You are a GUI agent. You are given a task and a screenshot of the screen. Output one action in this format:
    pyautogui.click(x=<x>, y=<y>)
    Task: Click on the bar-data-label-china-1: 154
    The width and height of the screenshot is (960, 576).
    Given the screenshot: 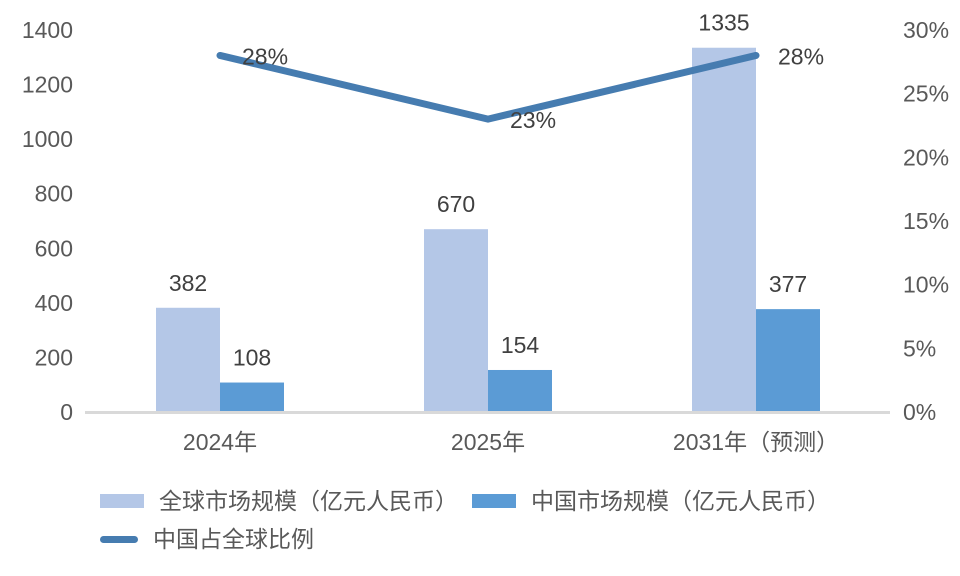 What is the action you would take?
    pyautogui.click(x=520, y=345)
    